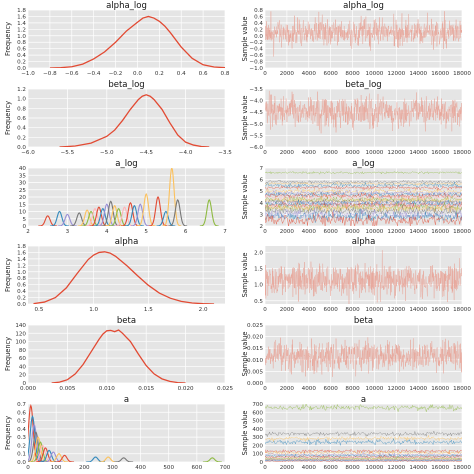 The width and height of the screenshot is (474, 474). What do you see at coordinates (23, 169) in the screenshot?
I see `y-tick-label: 40` at bounding box center [23, 169].